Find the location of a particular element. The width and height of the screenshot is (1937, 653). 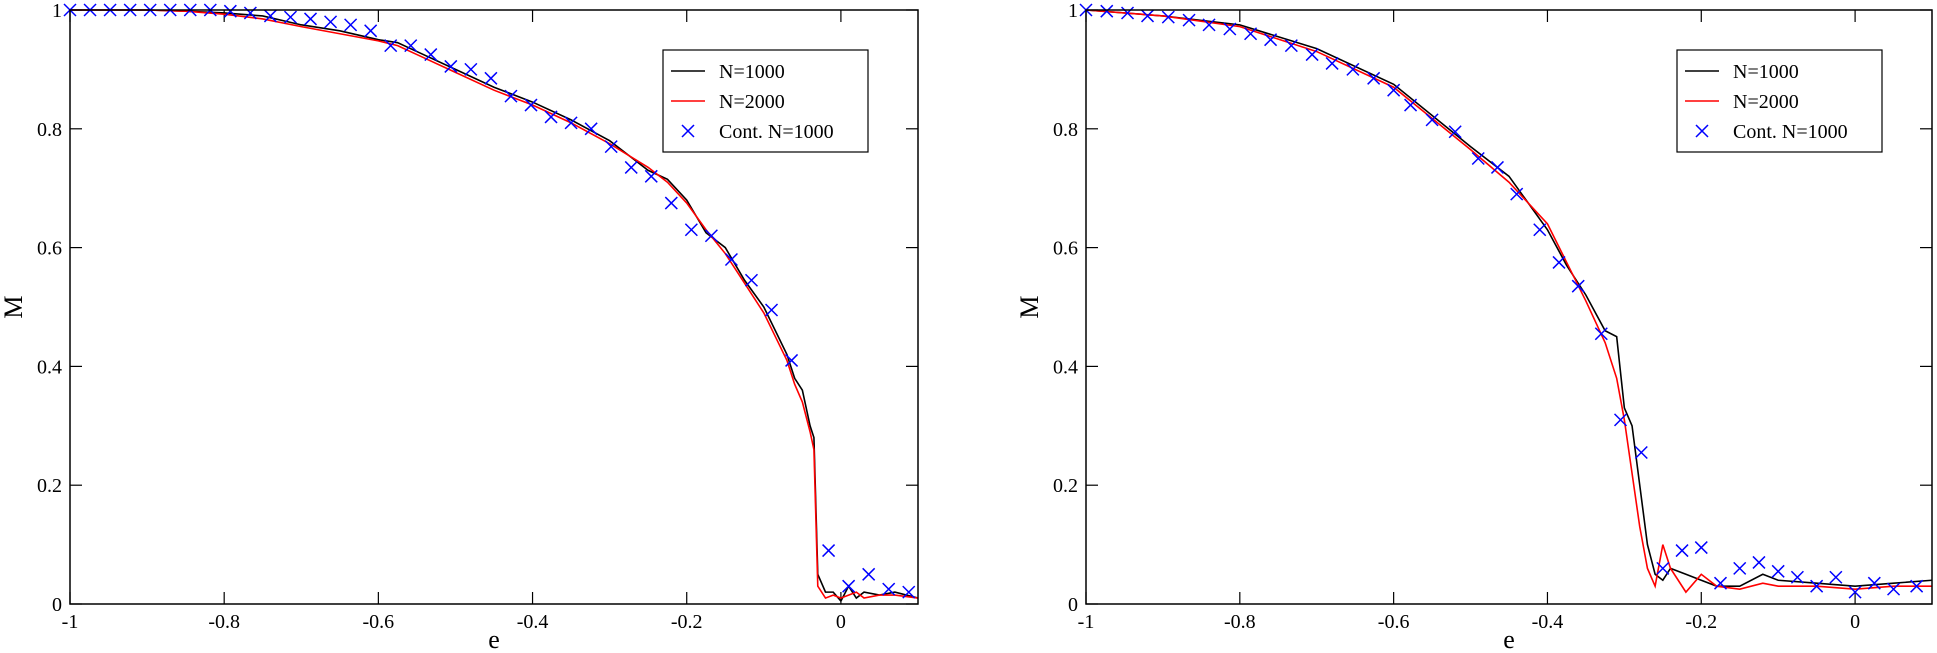

y-tick-label: 0.2 is located at coordinates (49, 486).